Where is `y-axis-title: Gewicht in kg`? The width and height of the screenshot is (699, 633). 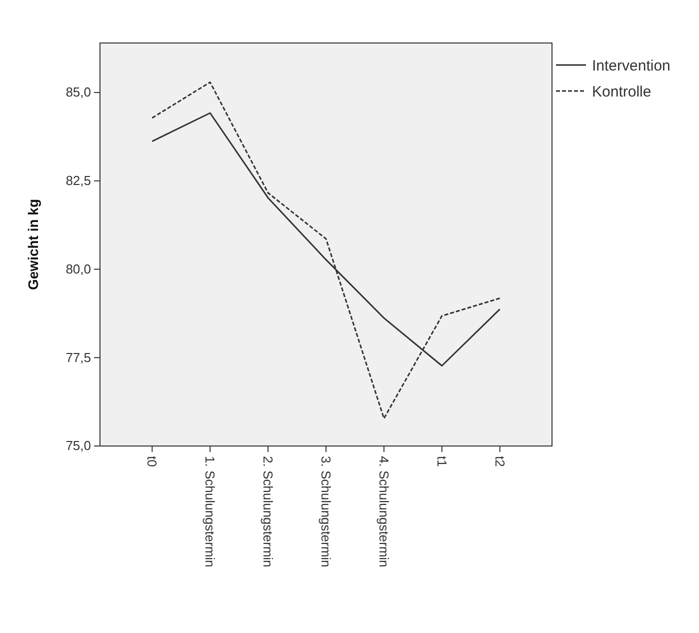
y-axis-title: Gewicht in kg is located at coordinates (33, 244).